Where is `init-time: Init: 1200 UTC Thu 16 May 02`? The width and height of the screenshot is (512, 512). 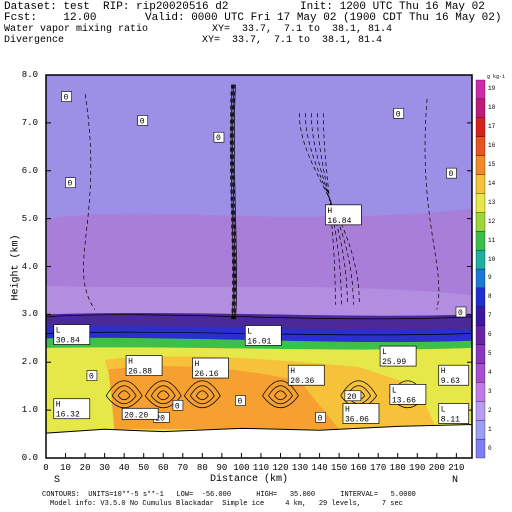
init-time: Init: 1200 UTC Thu 16 May 02 is located at coordinates (392, 7).